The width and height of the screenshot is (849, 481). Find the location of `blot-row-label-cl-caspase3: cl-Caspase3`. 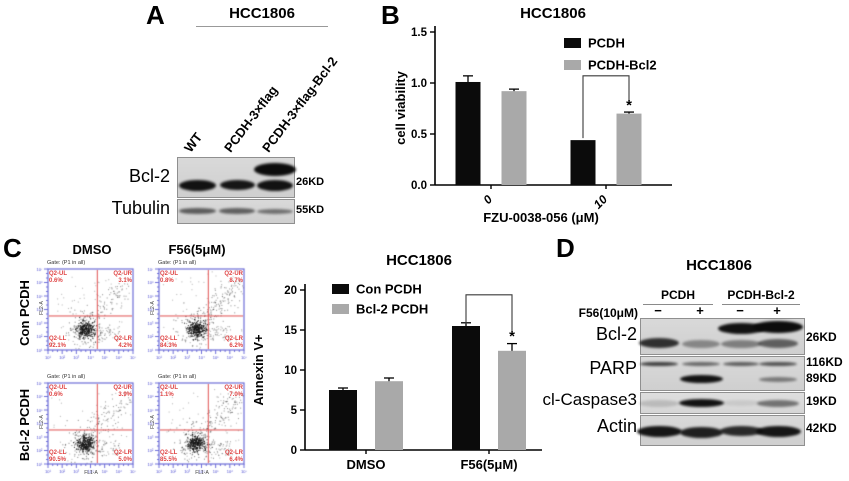

blot-row-label-cl-caspase3: cl-Caspase3 is located at coordinates (590, 399).